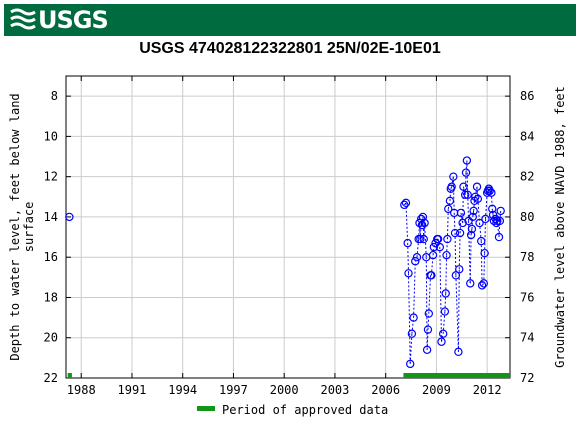 Image resolution: width=580 pixels, height=430 pixels. I want to click on y-right-tick-label: 74, so click(527, 338).